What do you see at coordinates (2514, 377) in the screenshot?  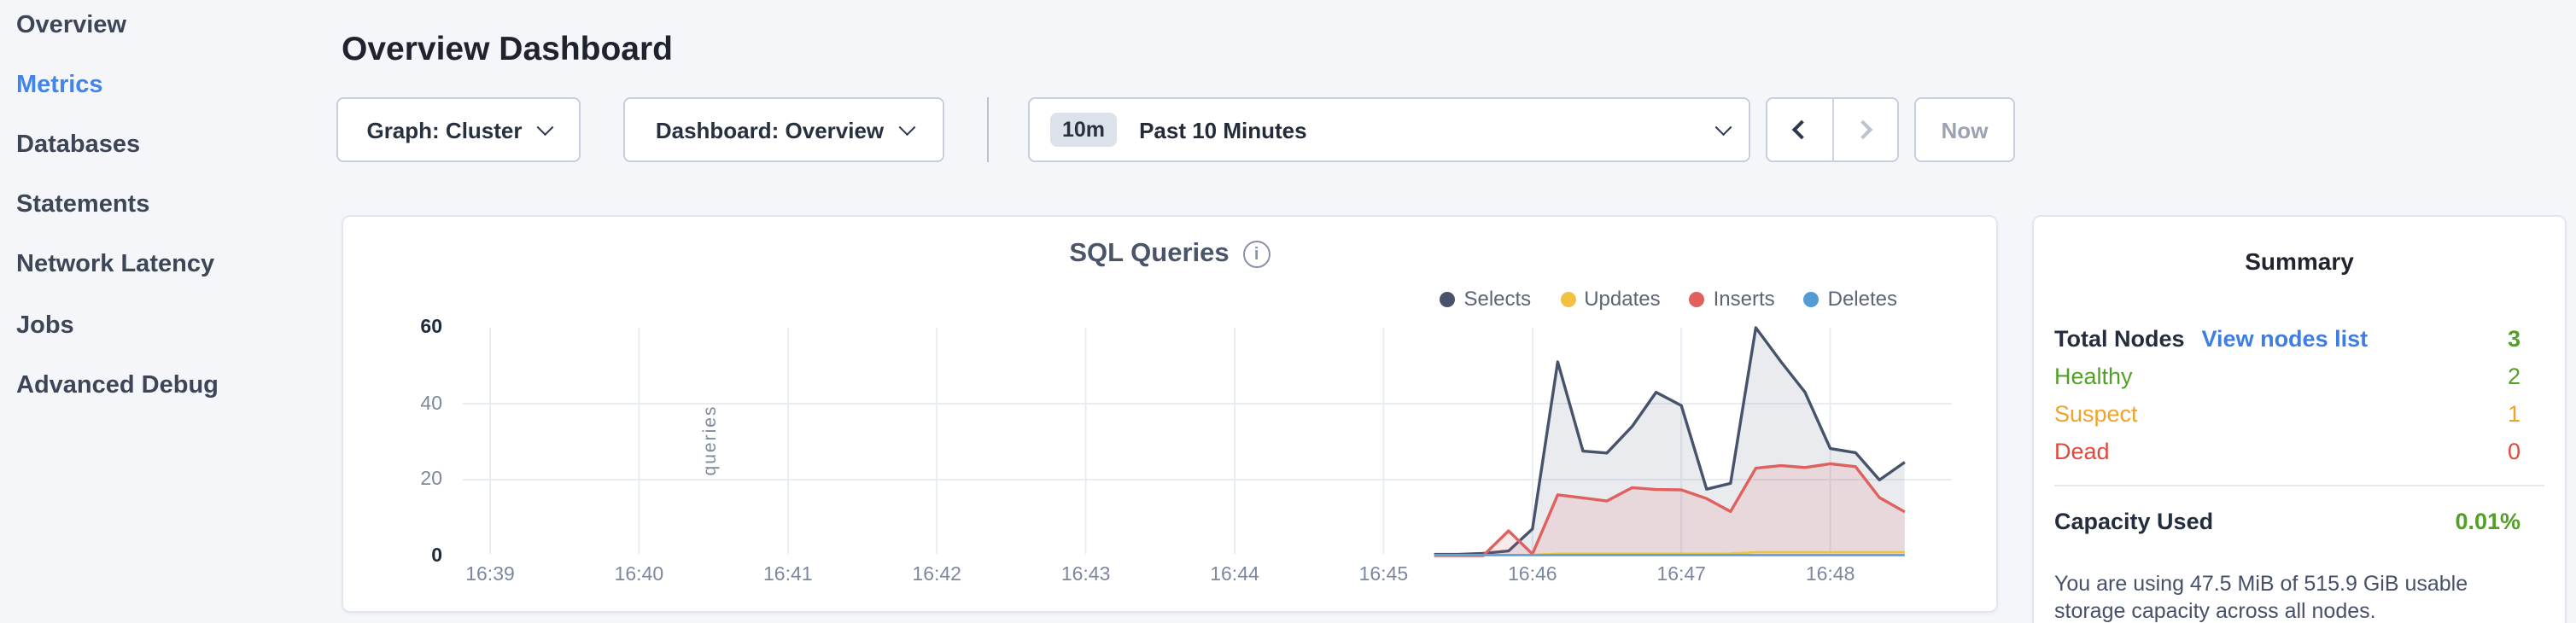 I see `summary-row-value: 2` at bounding box center [2514, 377].